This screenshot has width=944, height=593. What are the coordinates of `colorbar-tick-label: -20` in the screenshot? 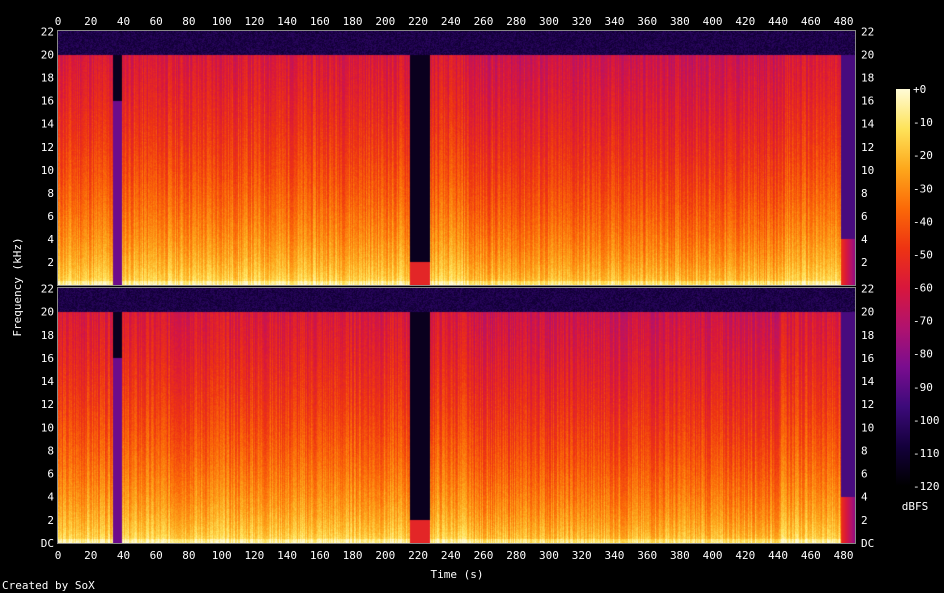 It's located at (923, 155).